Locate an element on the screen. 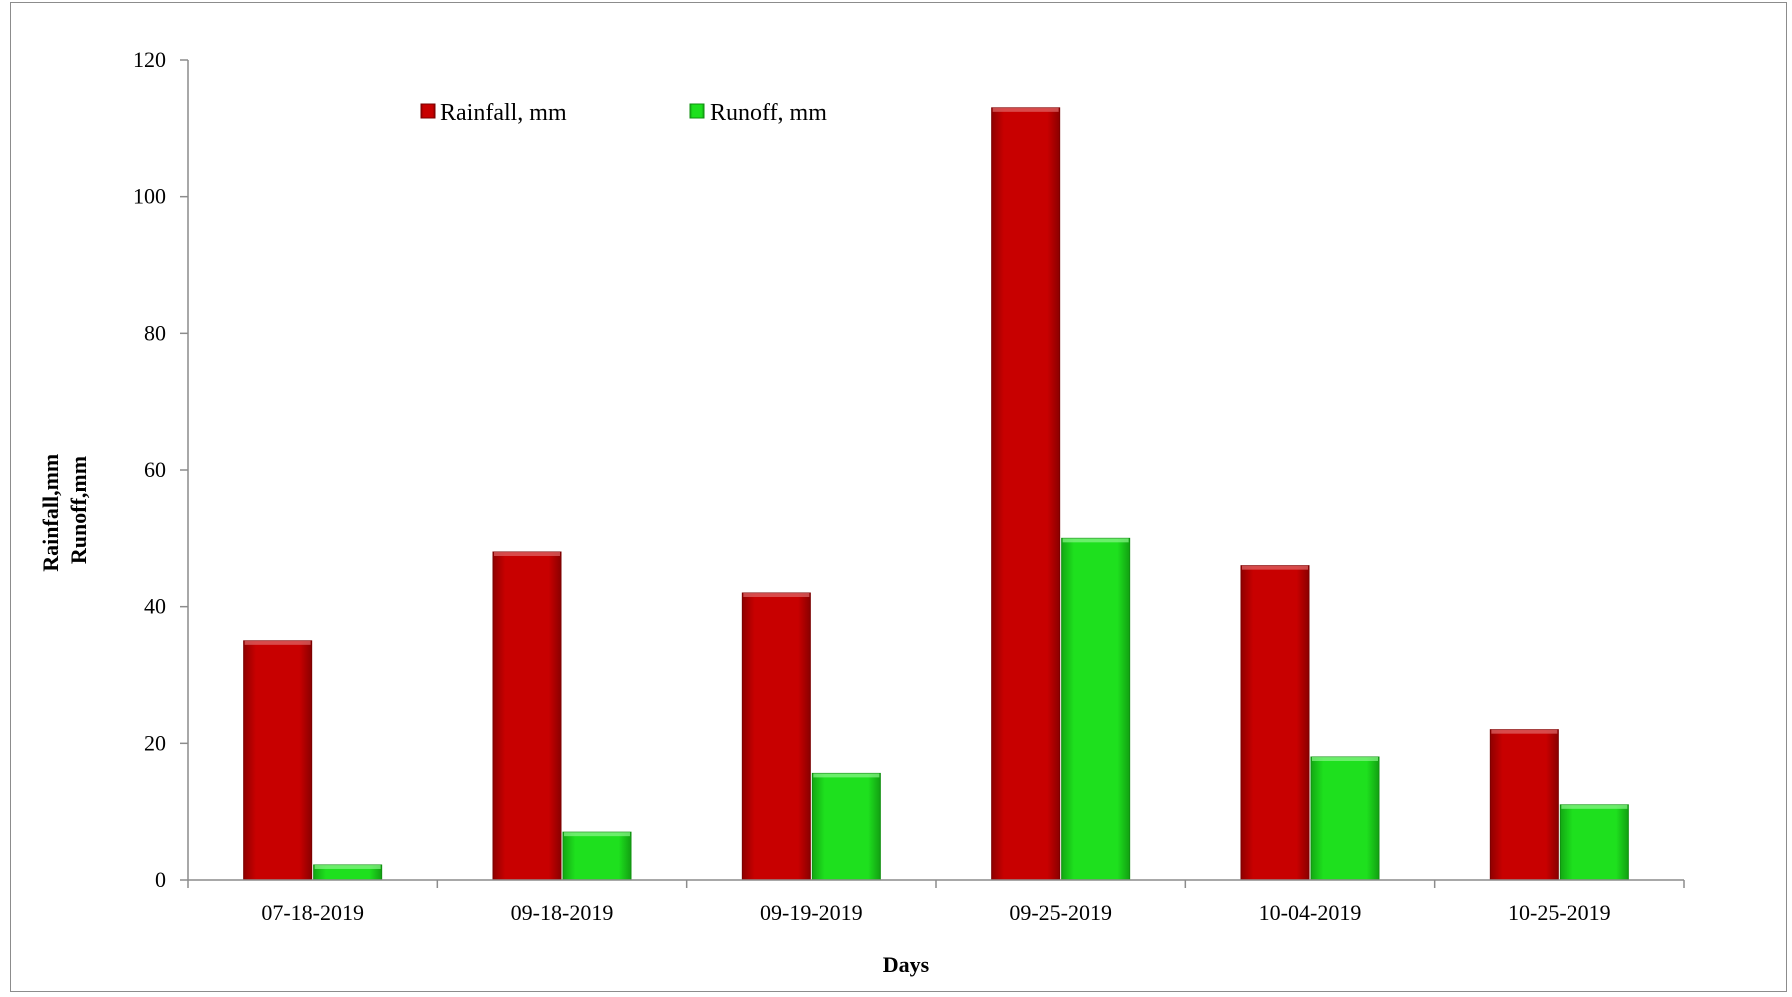 The width and height of the screenshot is (1792, 997). x-axis-title: Days is located at coordinates (906, 964).